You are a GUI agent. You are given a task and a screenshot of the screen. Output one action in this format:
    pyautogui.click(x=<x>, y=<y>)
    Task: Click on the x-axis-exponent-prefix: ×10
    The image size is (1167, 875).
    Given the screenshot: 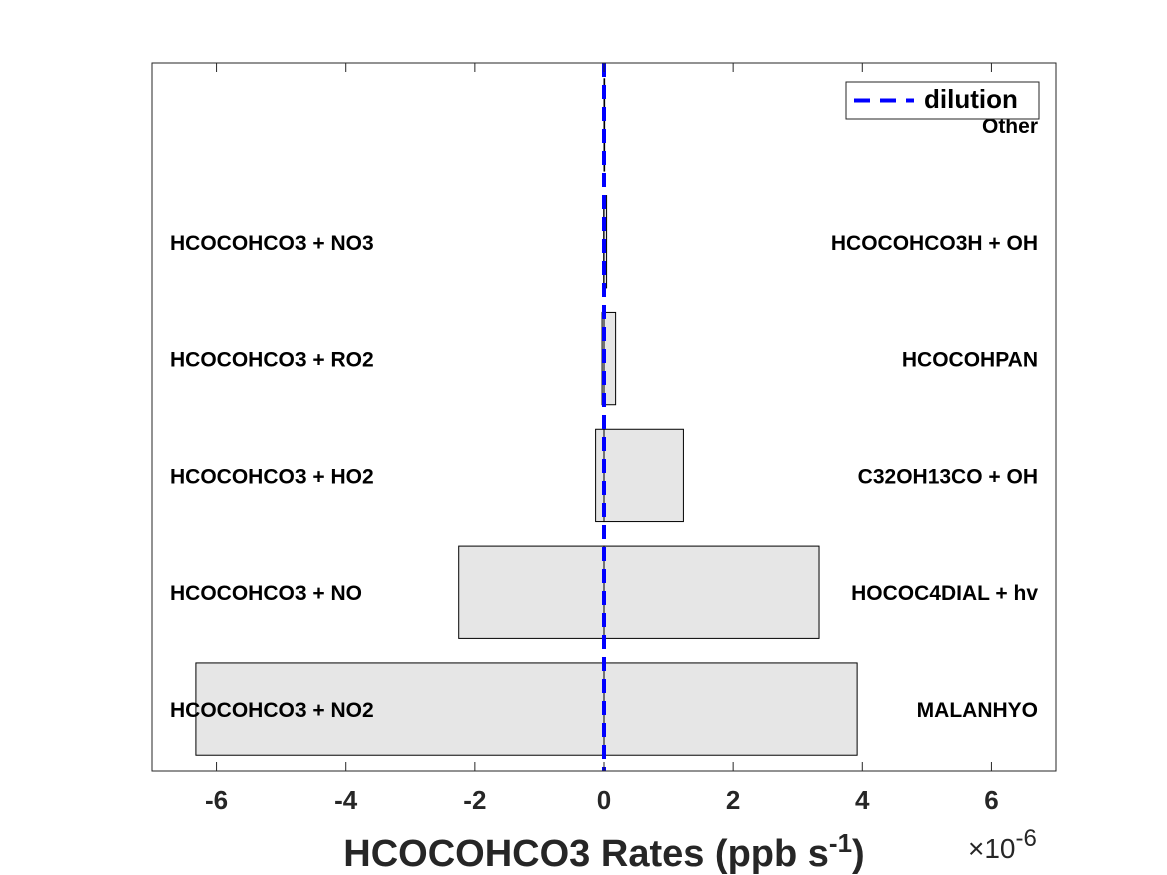 What is the action you would take?
    pyautogui.click(x=992, y=848)
    